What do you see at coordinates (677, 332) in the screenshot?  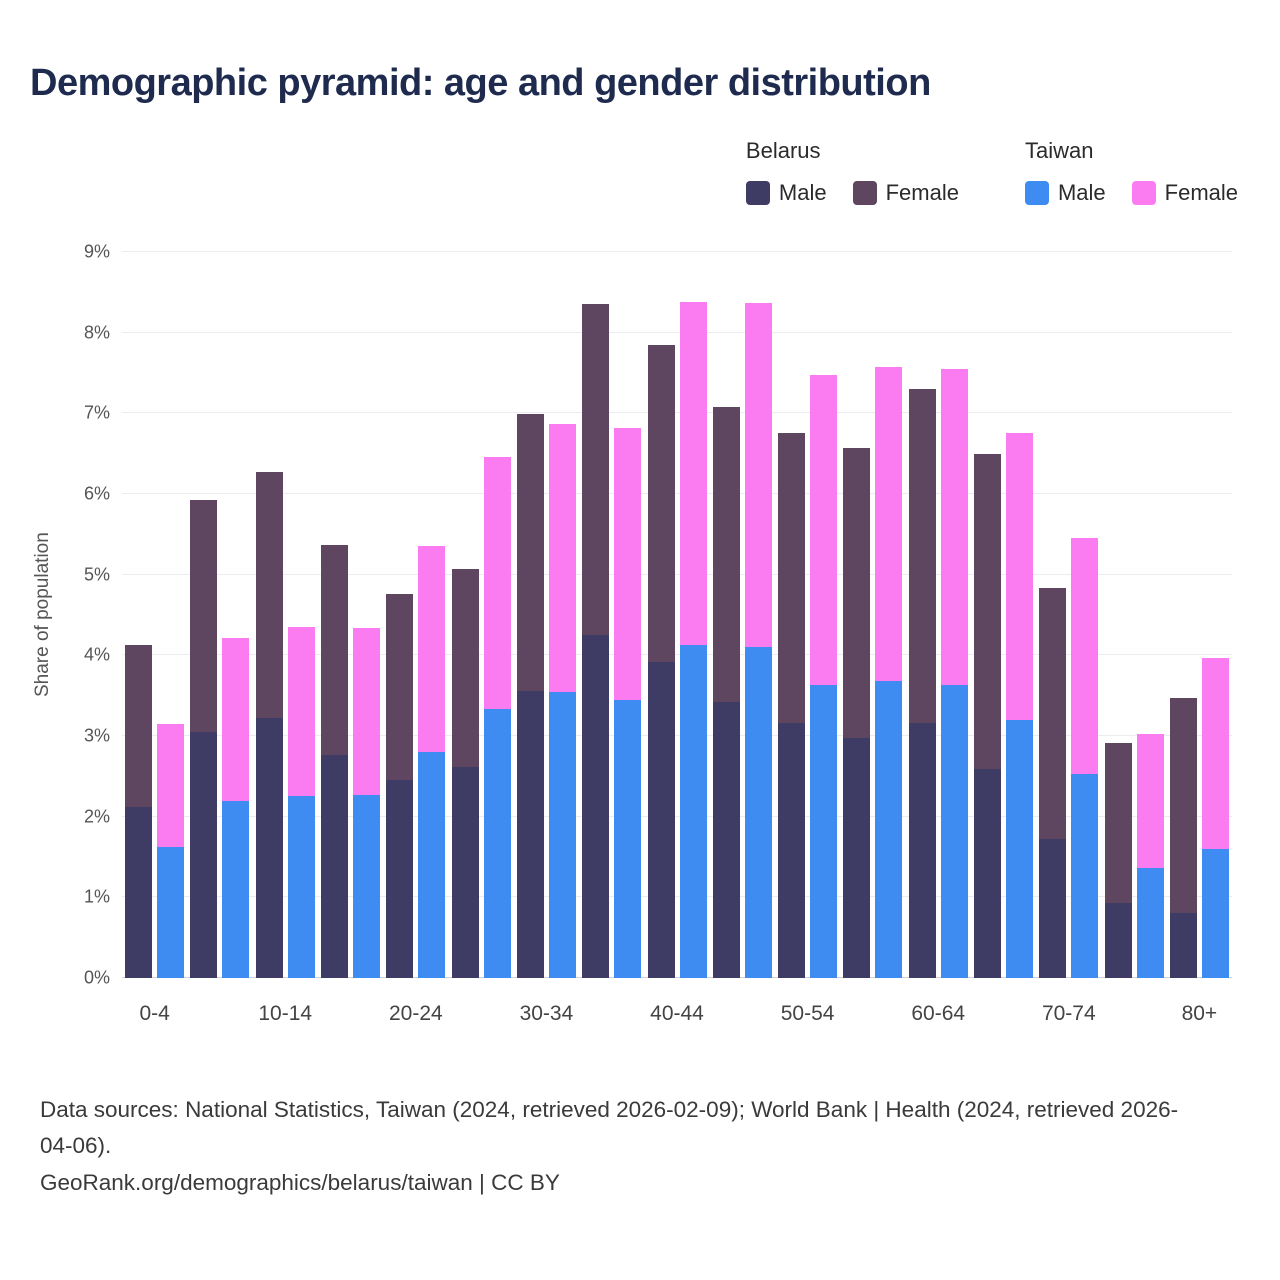 I see `gridline-8%` at bounding box center [677, 332].